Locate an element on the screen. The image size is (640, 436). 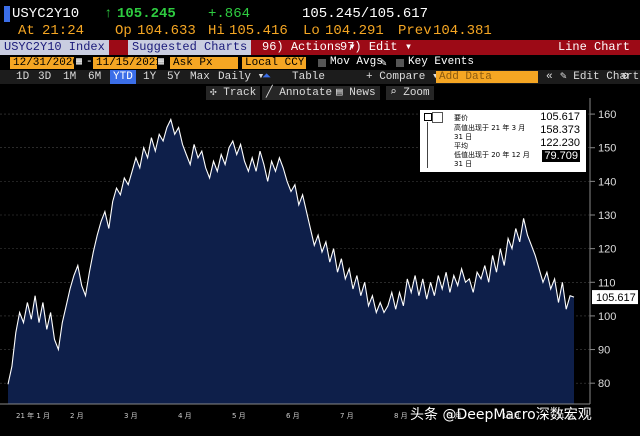
price-change: +.864 is located at coordinates (229, 14).